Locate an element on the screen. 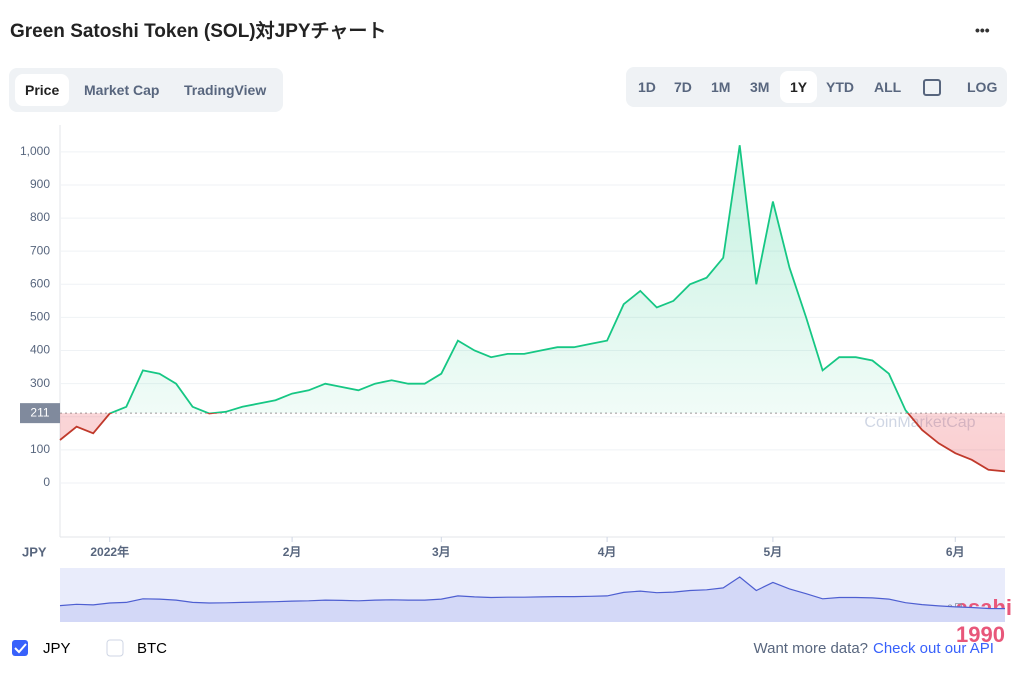 This screenshot has width=1024, height=678. baseline-label: 211 is located at coordinates (39, 412).